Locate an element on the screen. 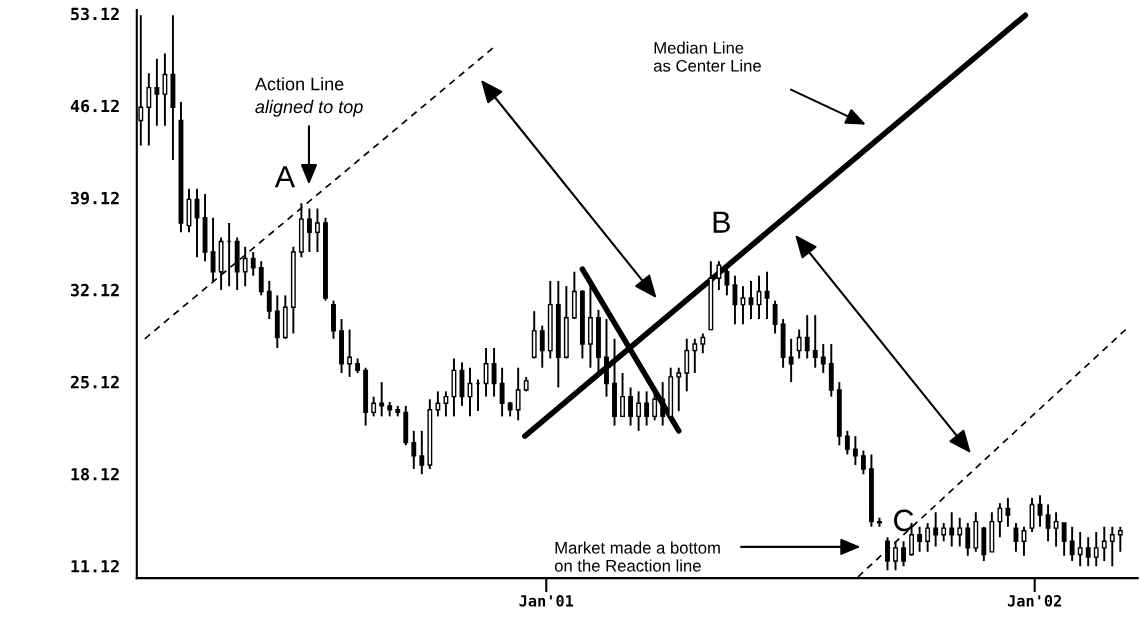 The height and width of the screenshot is (625, 1140). y-tick-label: 53.12 is located at coordinates (95, 14).